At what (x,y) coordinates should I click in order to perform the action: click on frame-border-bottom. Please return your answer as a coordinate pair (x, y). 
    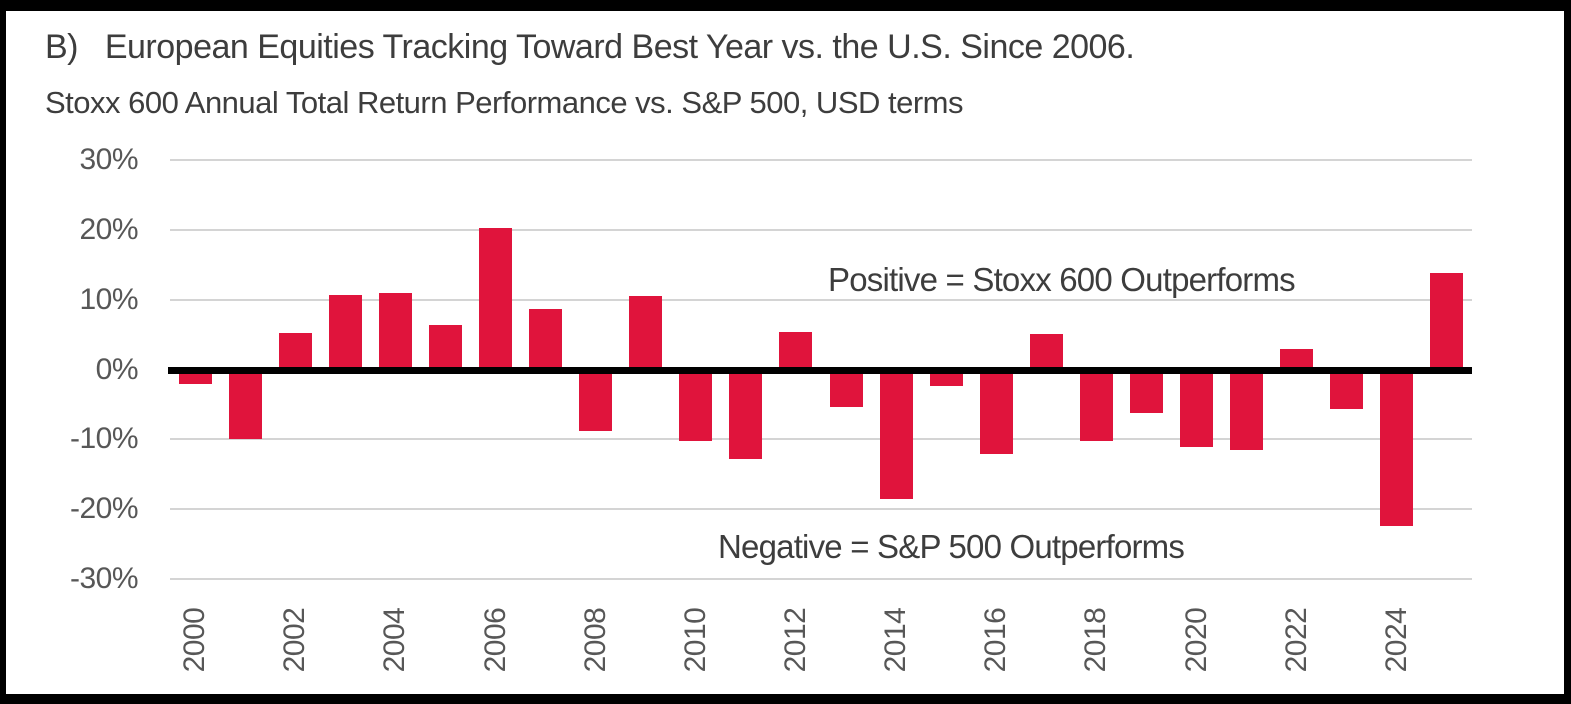
    Looking at the image, I should click on (785, 699).